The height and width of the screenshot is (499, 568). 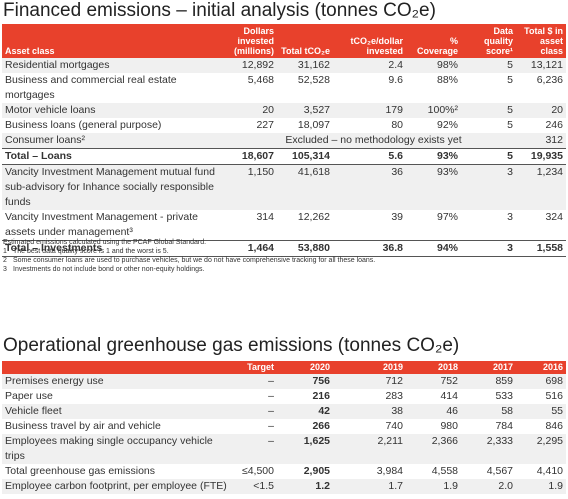 What do you see at coordinates (397, 217) in the screenshot?
I see `cell: 39` at bounding box center [397, 217].